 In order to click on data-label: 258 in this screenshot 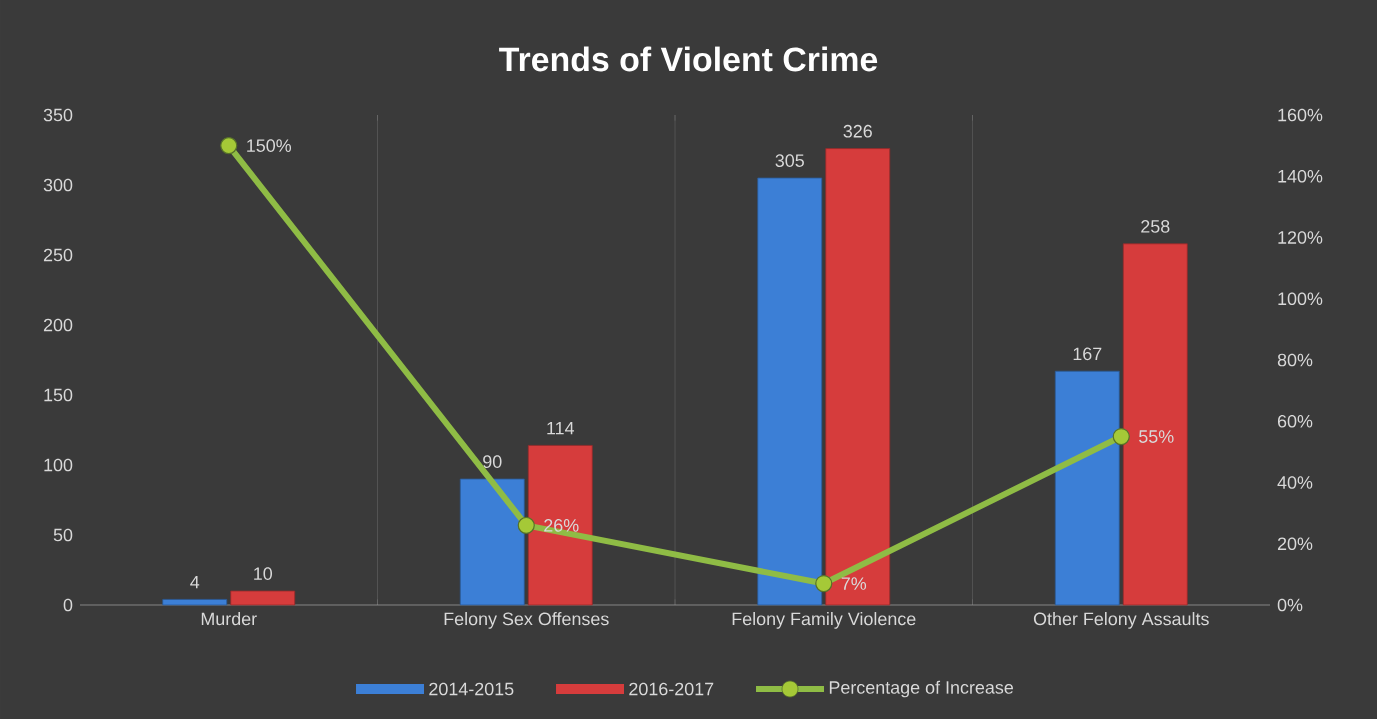, I will do `click(1155, 226)`.